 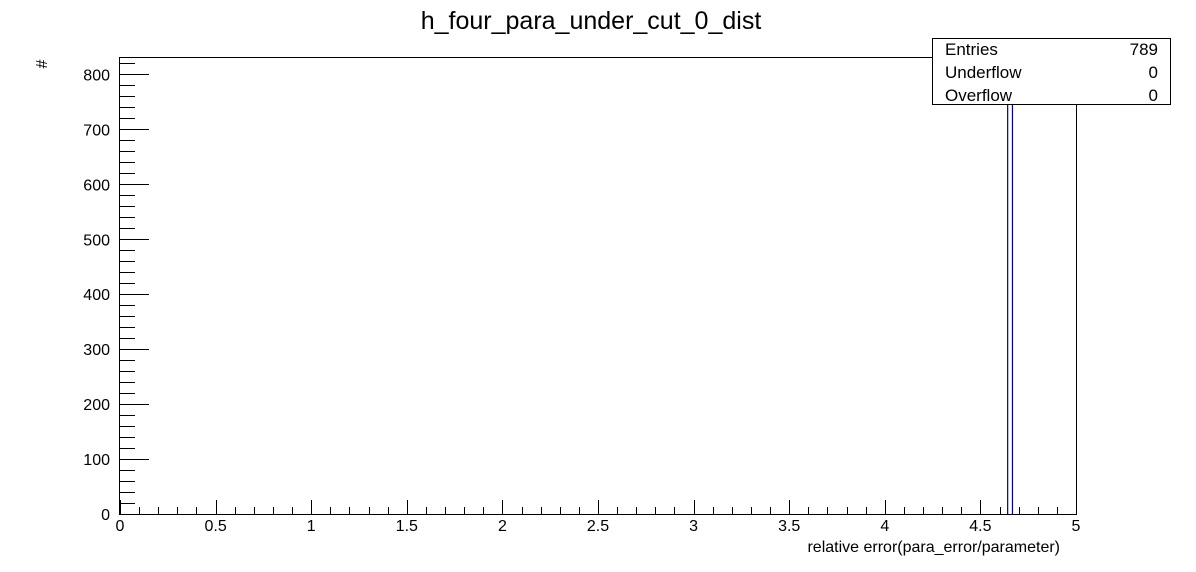 I want to click on y-tick-label: 700, so click(x=96, y=130).